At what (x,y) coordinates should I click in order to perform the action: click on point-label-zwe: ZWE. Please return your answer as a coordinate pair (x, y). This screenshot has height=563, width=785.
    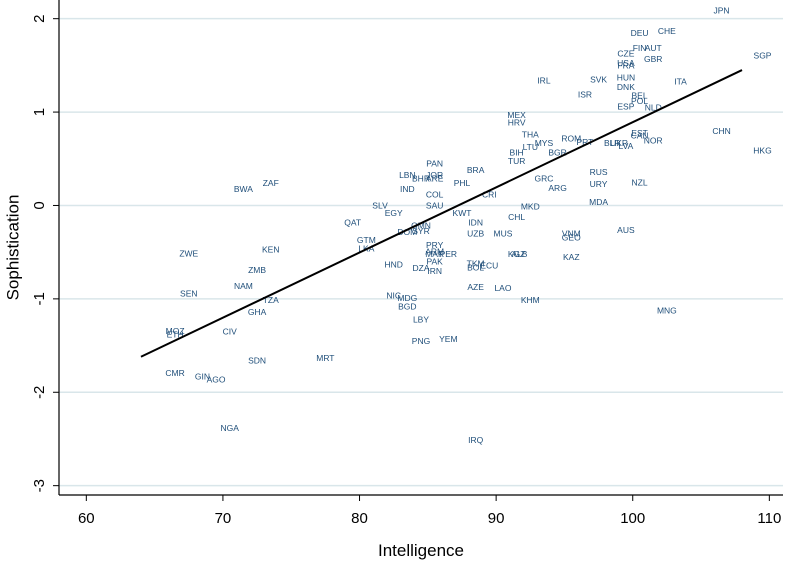
    Looking at the image, I should click on (188, 253).